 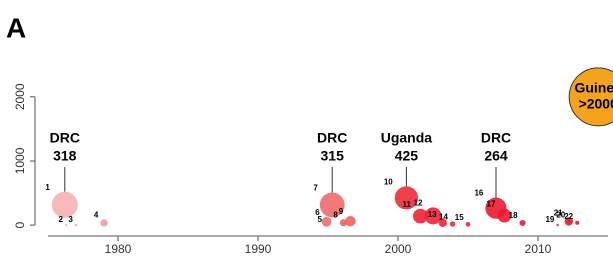 I want to click on panel-label: A, so click(x=16, y=27).